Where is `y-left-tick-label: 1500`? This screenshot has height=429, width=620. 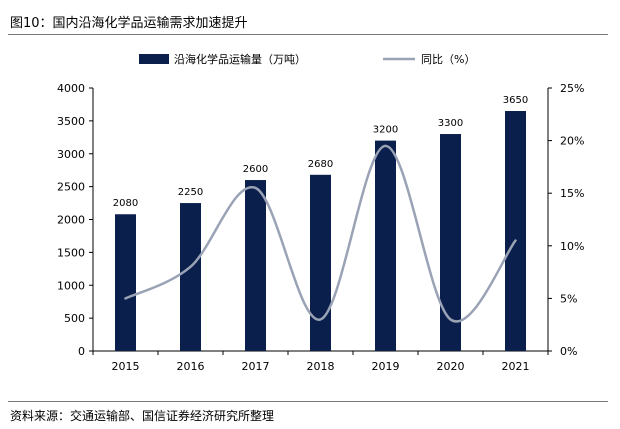 y-left-tick-label: 1500 is located at coordinates (71, 252).